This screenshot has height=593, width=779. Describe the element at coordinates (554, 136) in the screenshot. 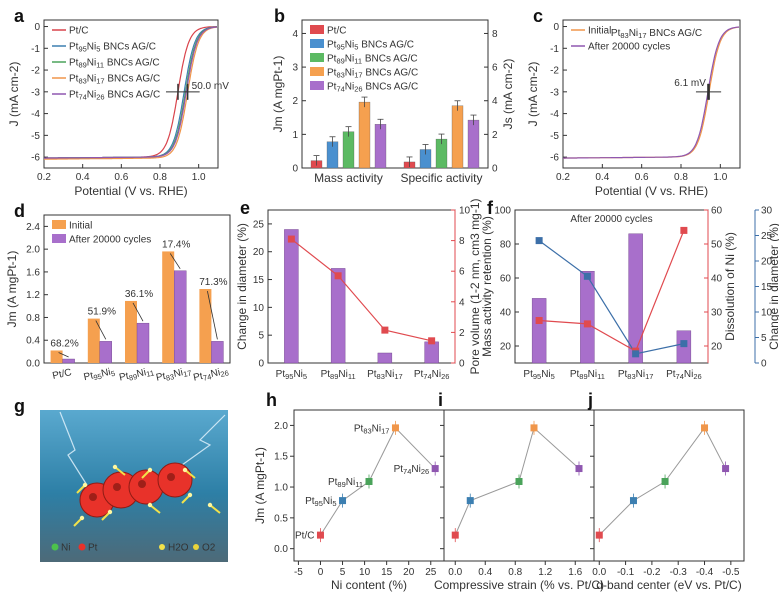

I see `y-tick-label: -5` at that location.